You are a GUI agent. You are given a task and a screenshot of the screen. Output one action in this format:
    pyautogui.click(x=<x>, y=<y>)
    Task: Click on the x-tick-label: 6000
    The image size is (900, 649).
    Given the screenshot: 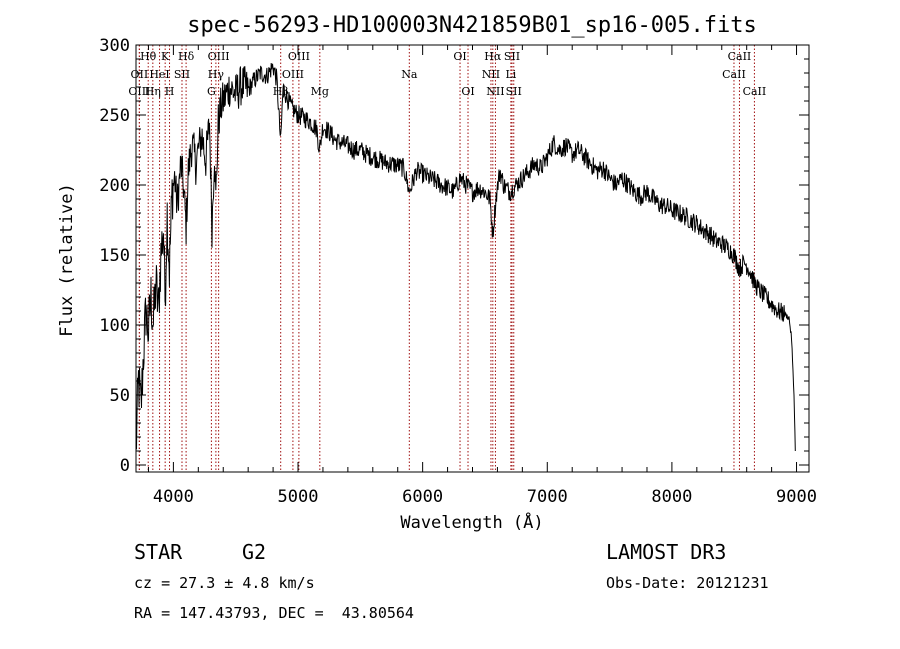 What is the action you would take?
    pyautogui.click(x=422, y=497)
    